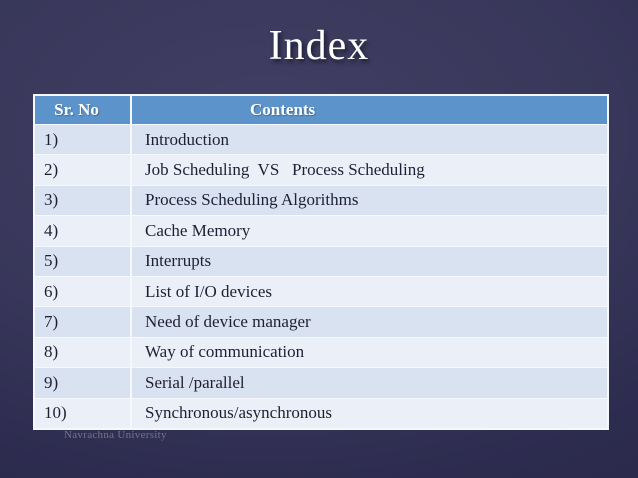  What do you see at coordinates (225, 352) in the screenshot?
I see `content-cell: Way of communication` at bounding box center [225, 352].